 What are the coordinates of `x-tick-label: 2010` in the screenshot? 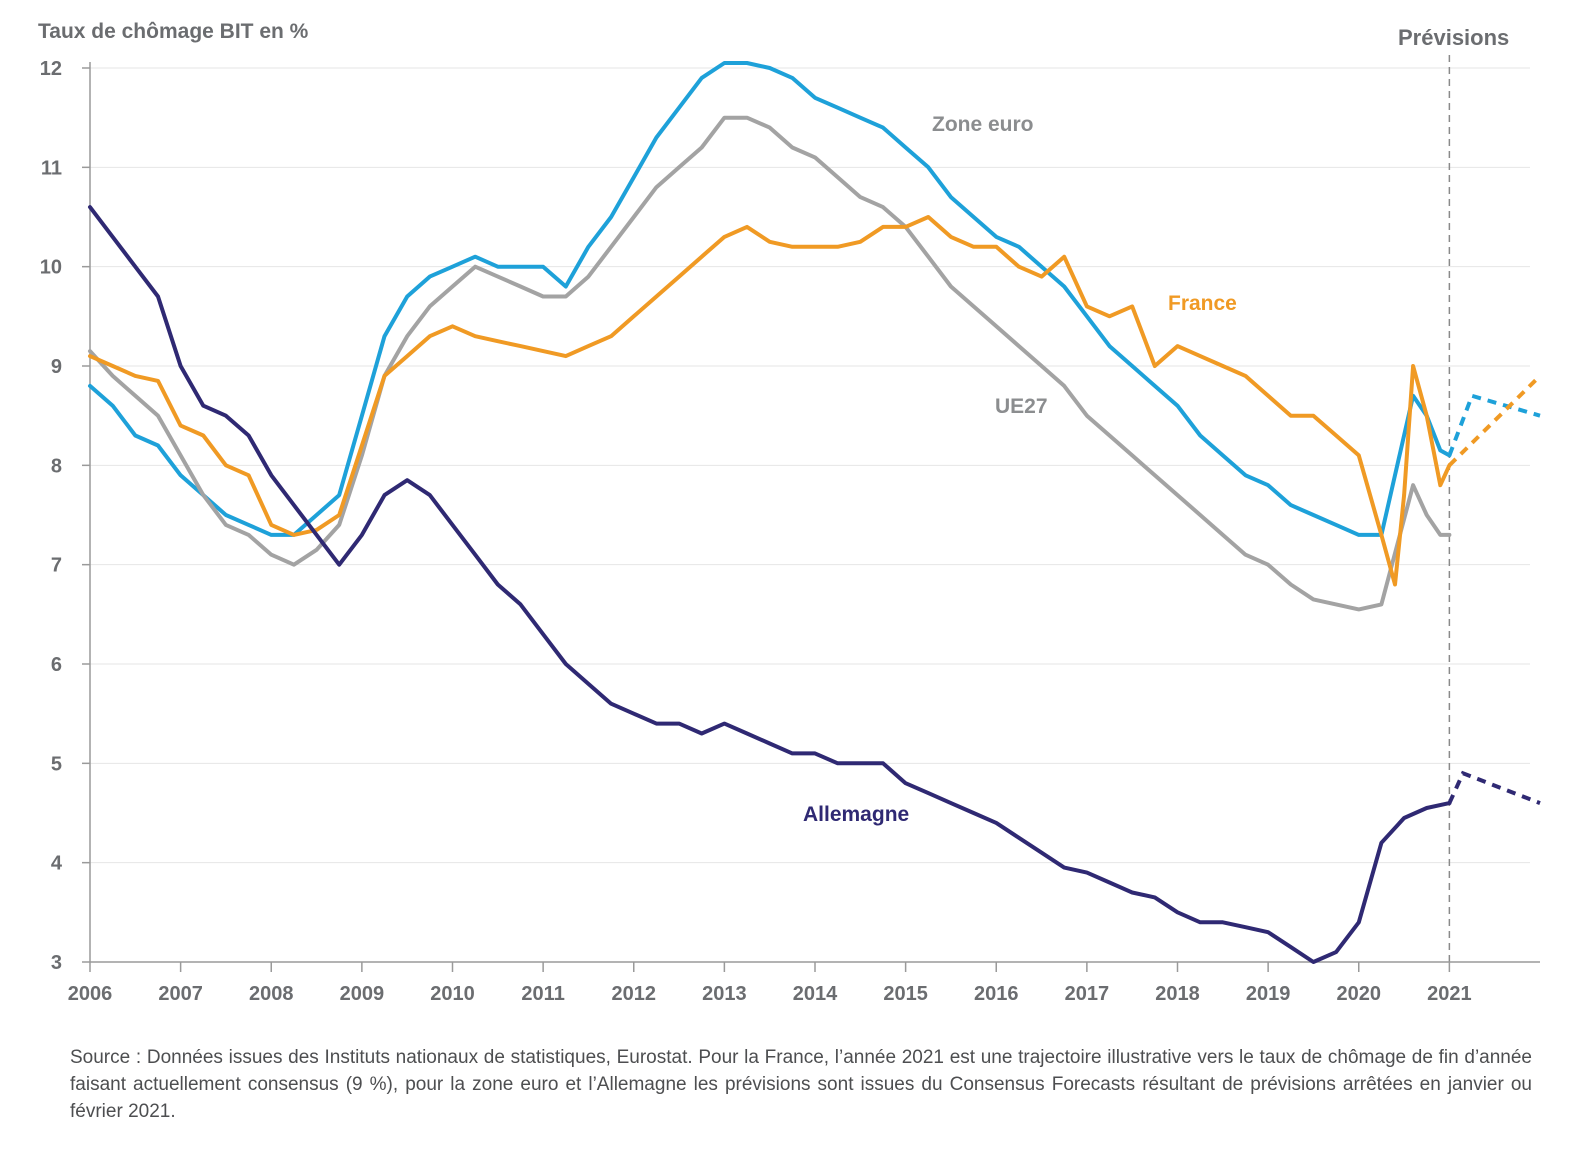 It's located at (452, 994).